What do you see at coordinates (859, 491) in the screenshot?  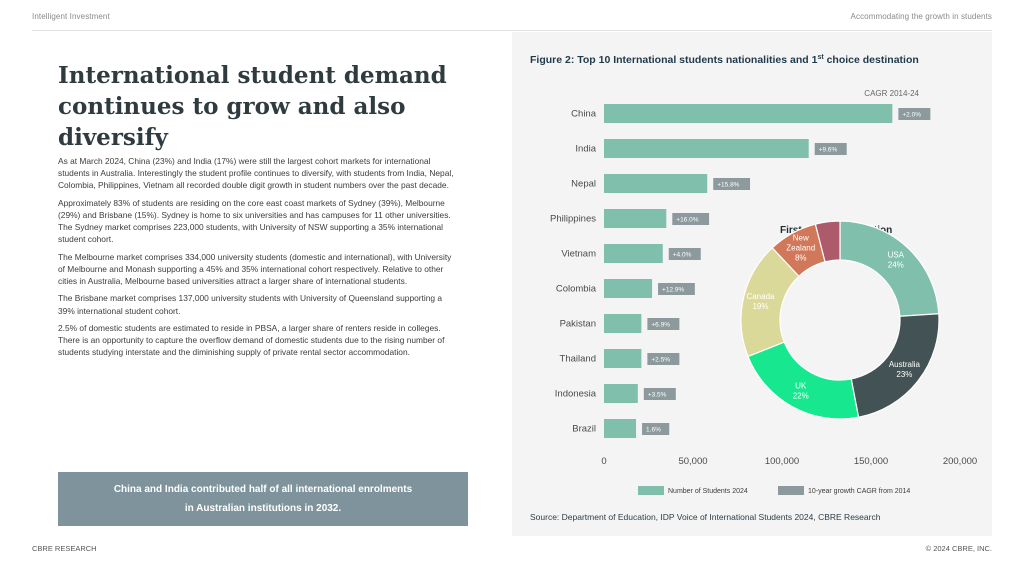 I see `legend-label-cagr: 10-year growth CAGR from 2014` at bounding box center [859, 491].